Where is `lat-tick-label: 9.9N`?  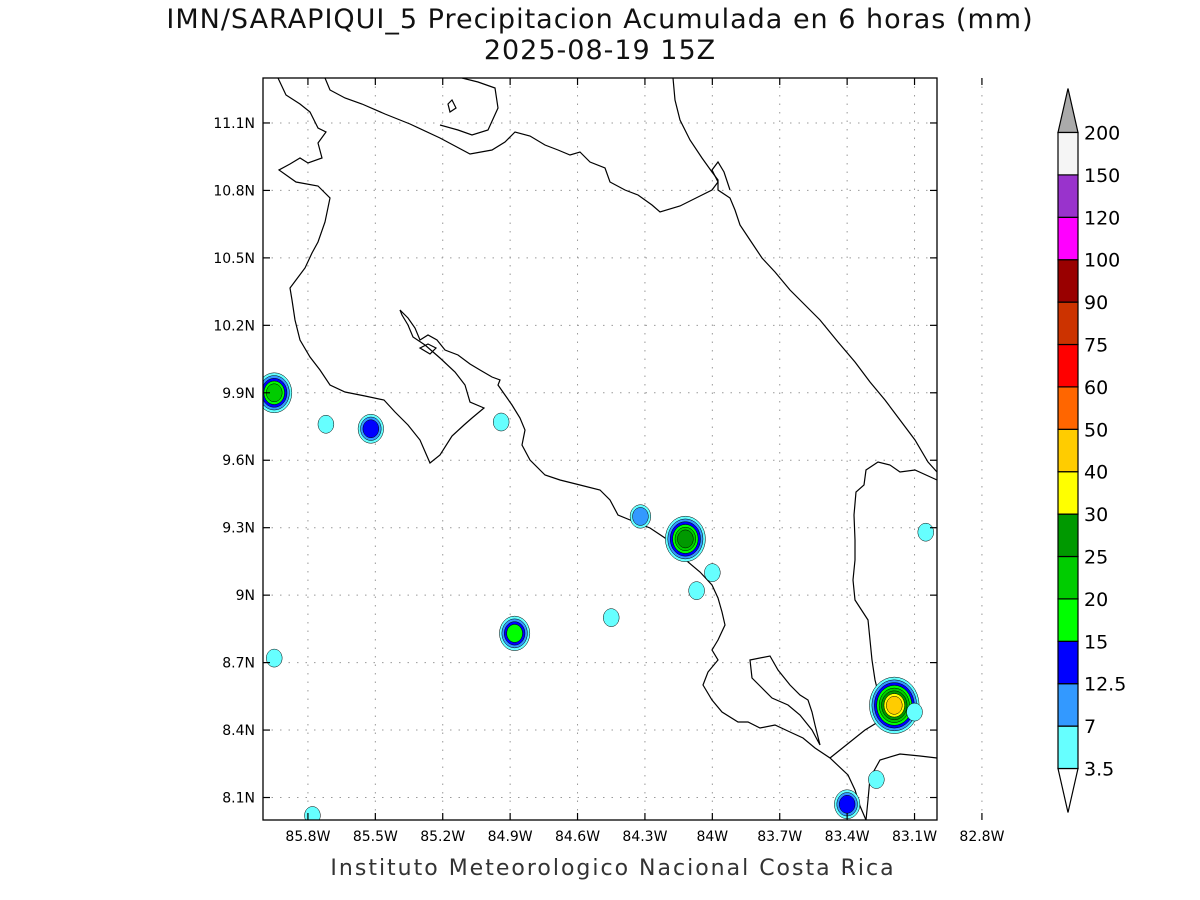
lat-tick-label: 9.9N is located at coordinates (238, 394).